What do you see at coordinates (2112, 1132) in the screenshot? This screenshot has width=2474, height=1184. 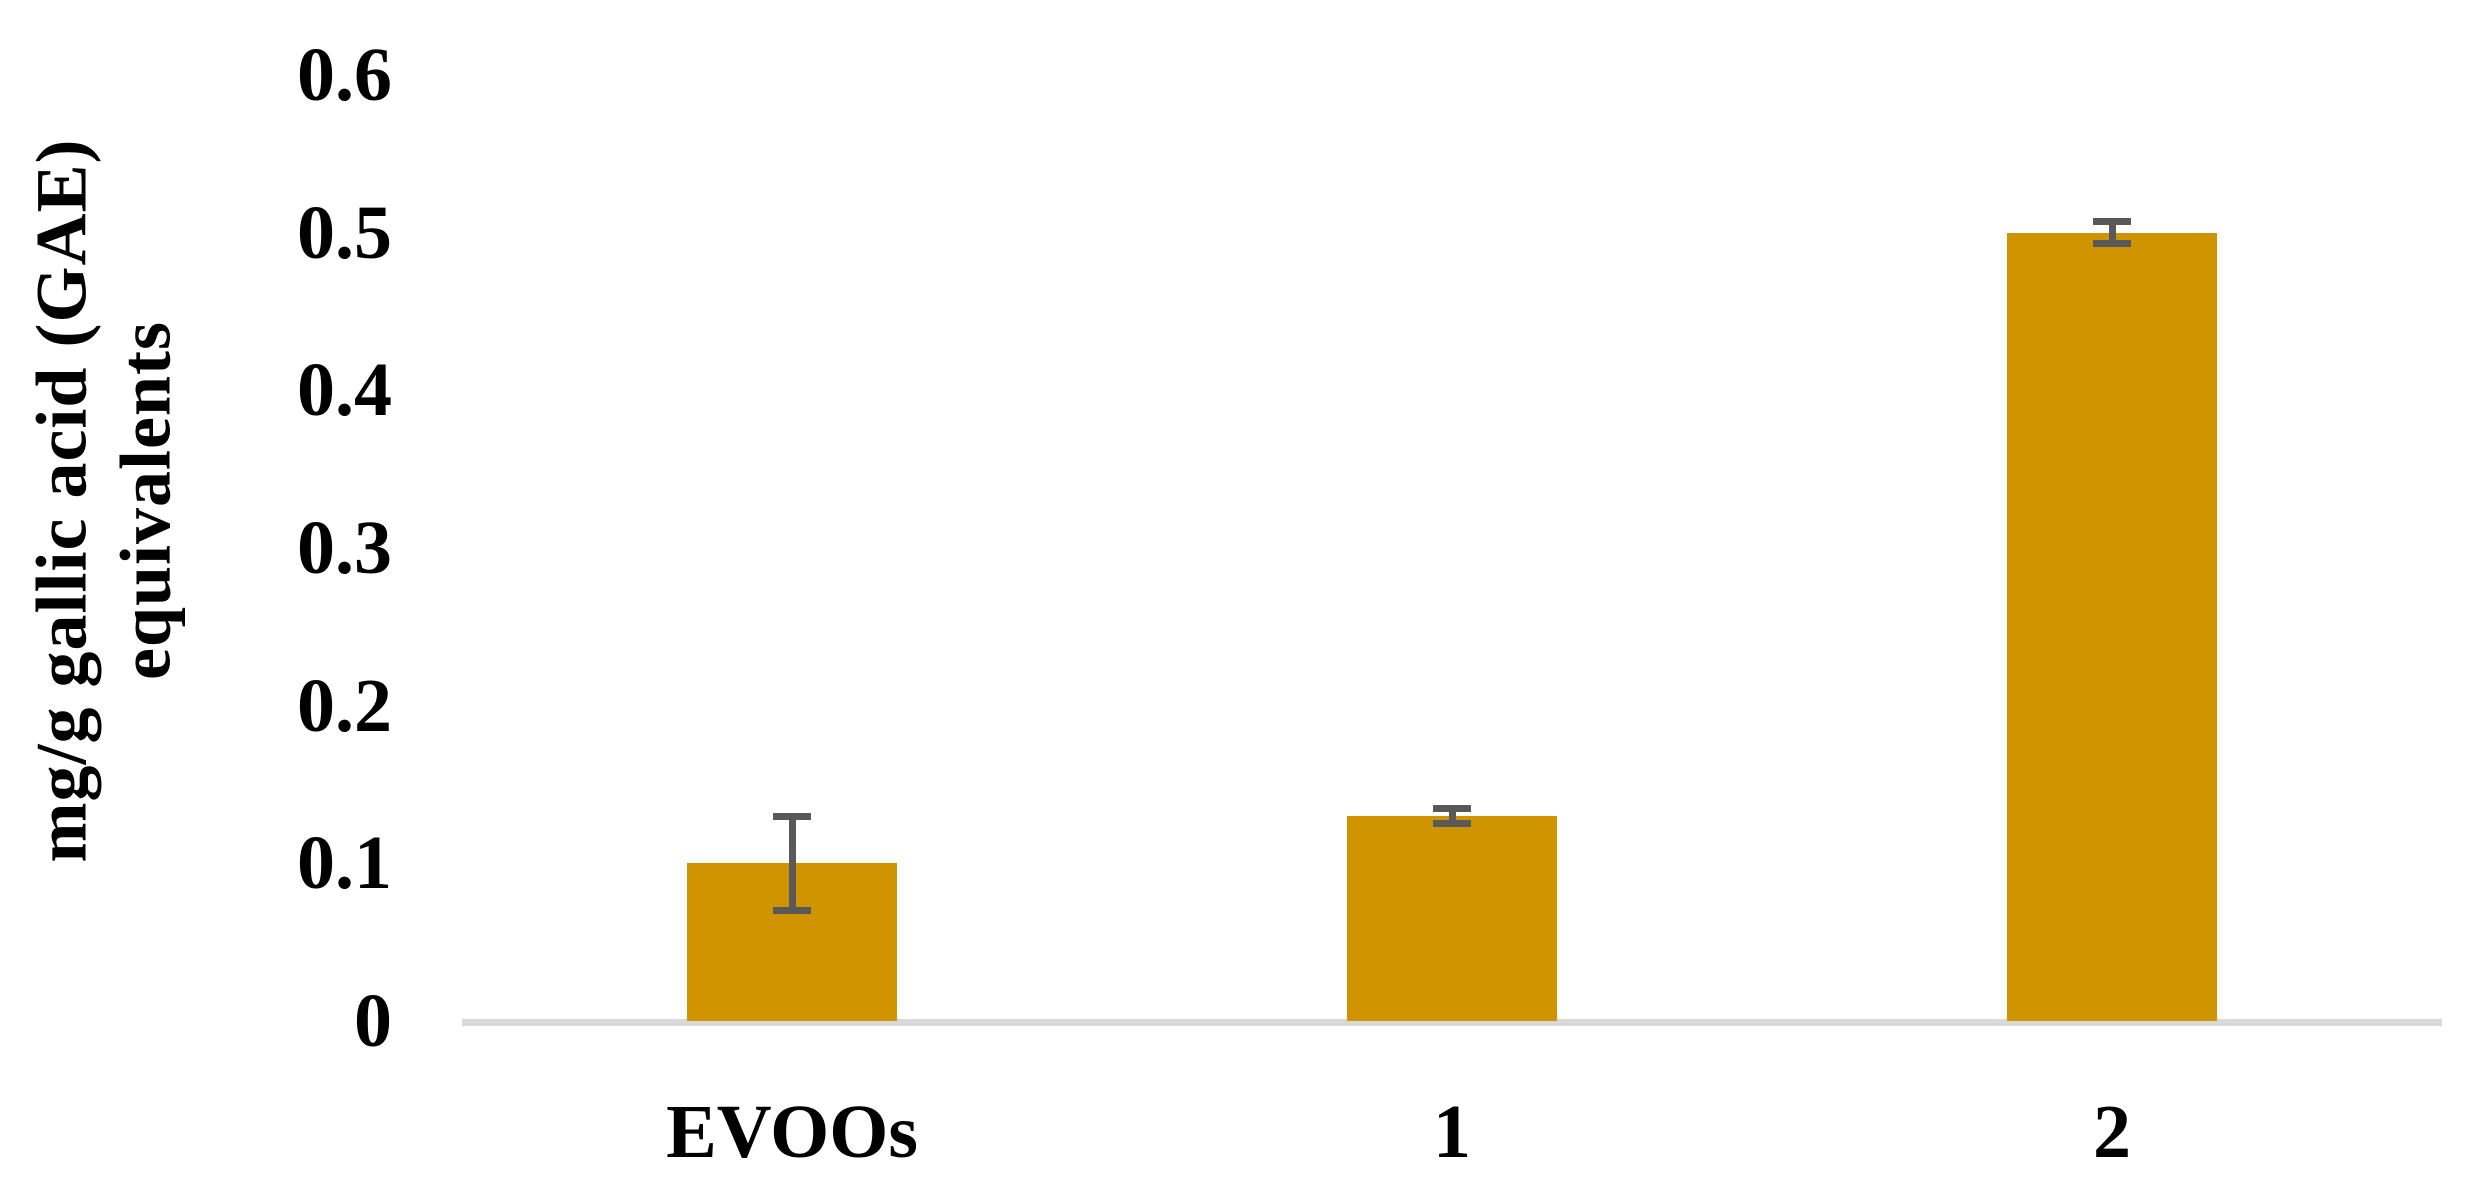 I see `x-axis-label-2: 2` at bounding box center [2112, 1132].